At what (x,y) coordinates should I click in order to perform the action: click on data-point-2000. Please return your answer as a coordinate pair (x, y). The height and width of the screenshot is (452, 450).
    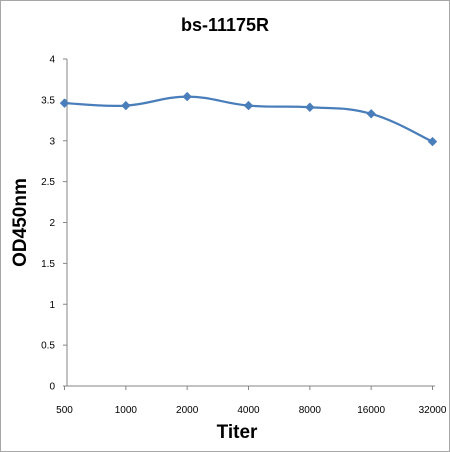
    Looking at the image, I should click on (187, 96).